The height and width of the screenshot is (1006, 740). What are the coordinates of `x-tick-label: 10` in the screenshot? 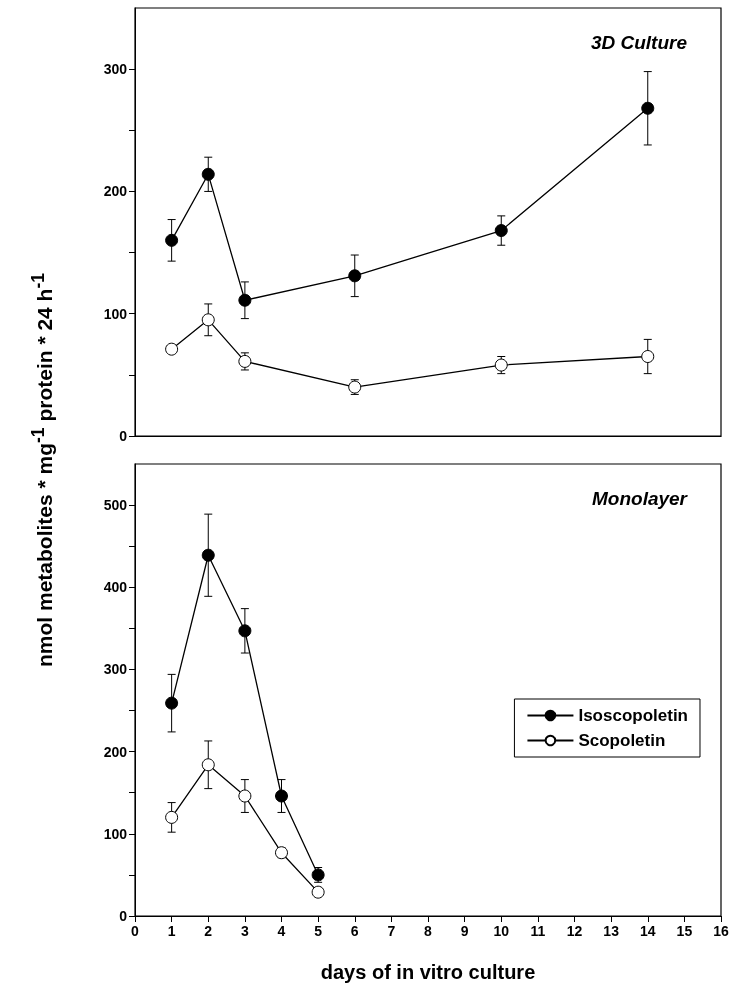 It's located at (501, 931).